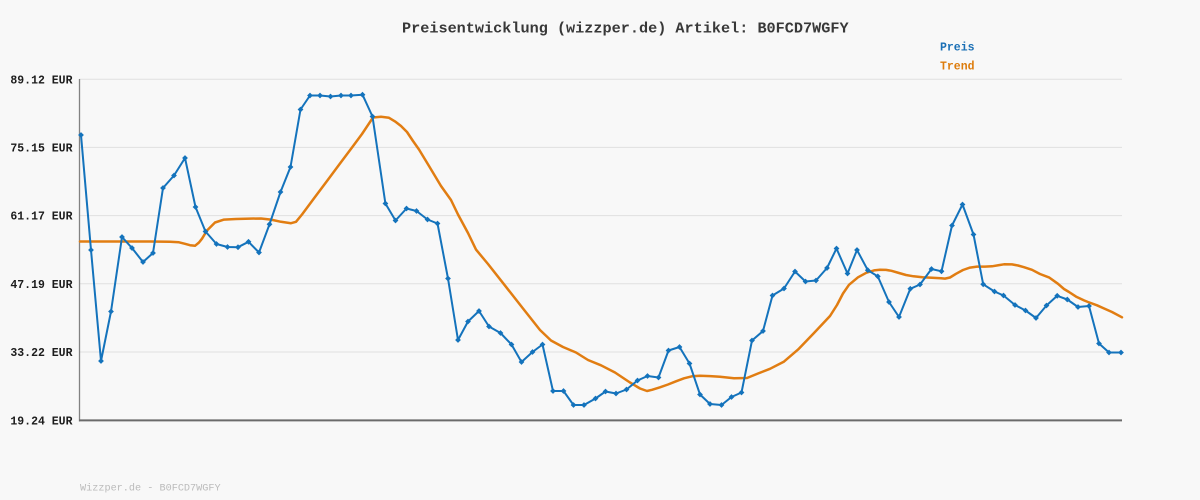 This screenshot has height=500, width=1200. Describe the element at coordinates (150, 489) in the screenshot. I see `svg-text: Wizzper.de - B0FCD7WGFY` at that location.